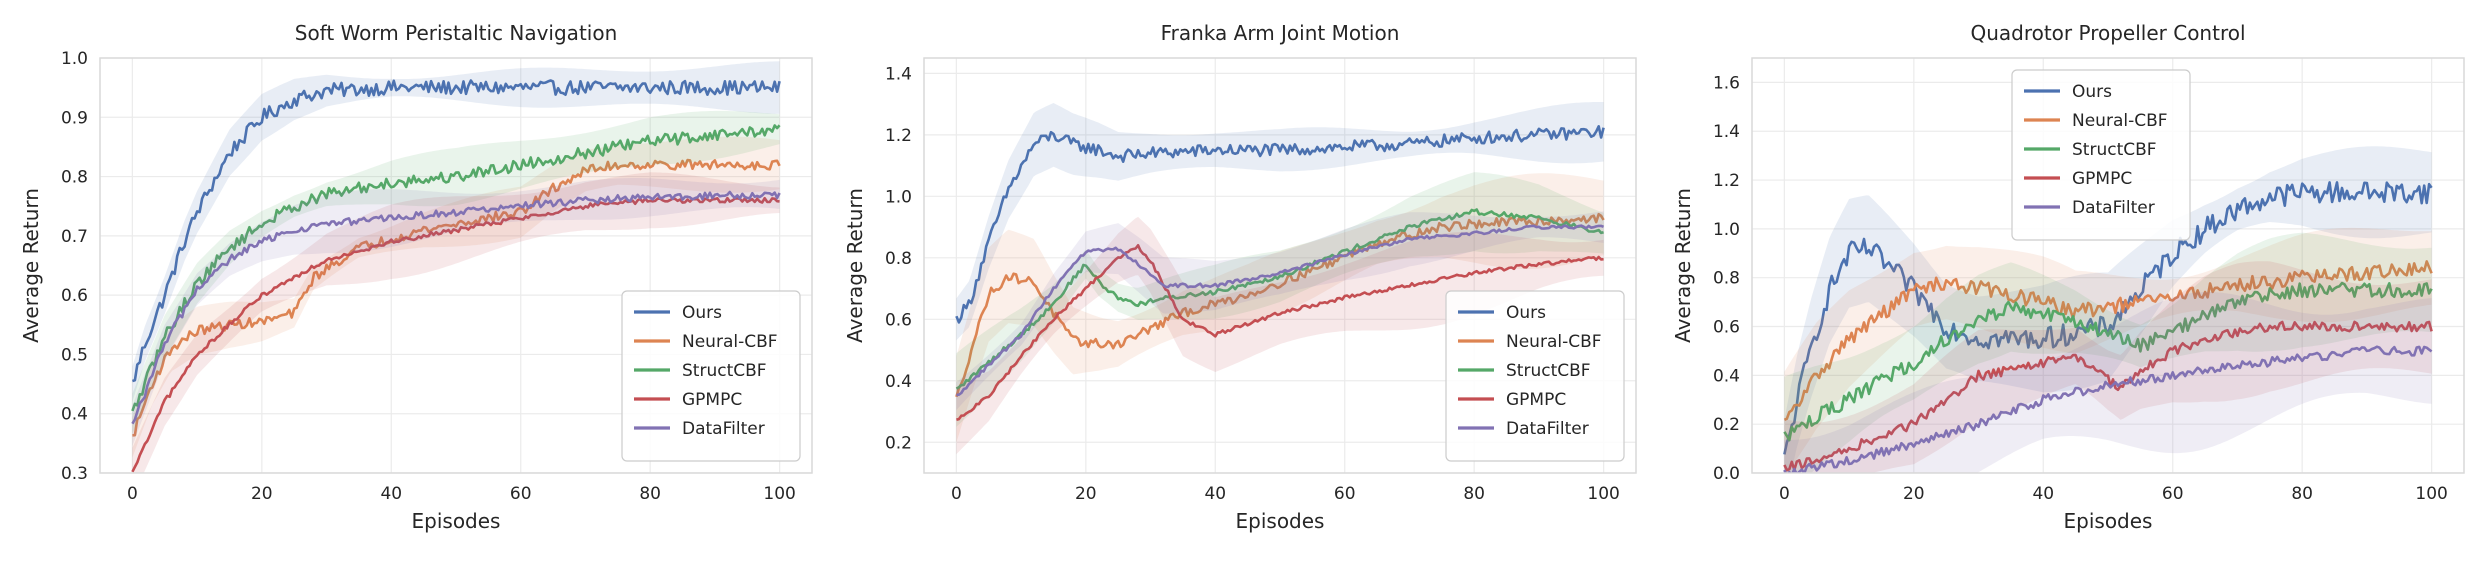  Describe the element at coordinates (898, 443) in the screenshot. I see `y-tick-label: 0.2` at that location.